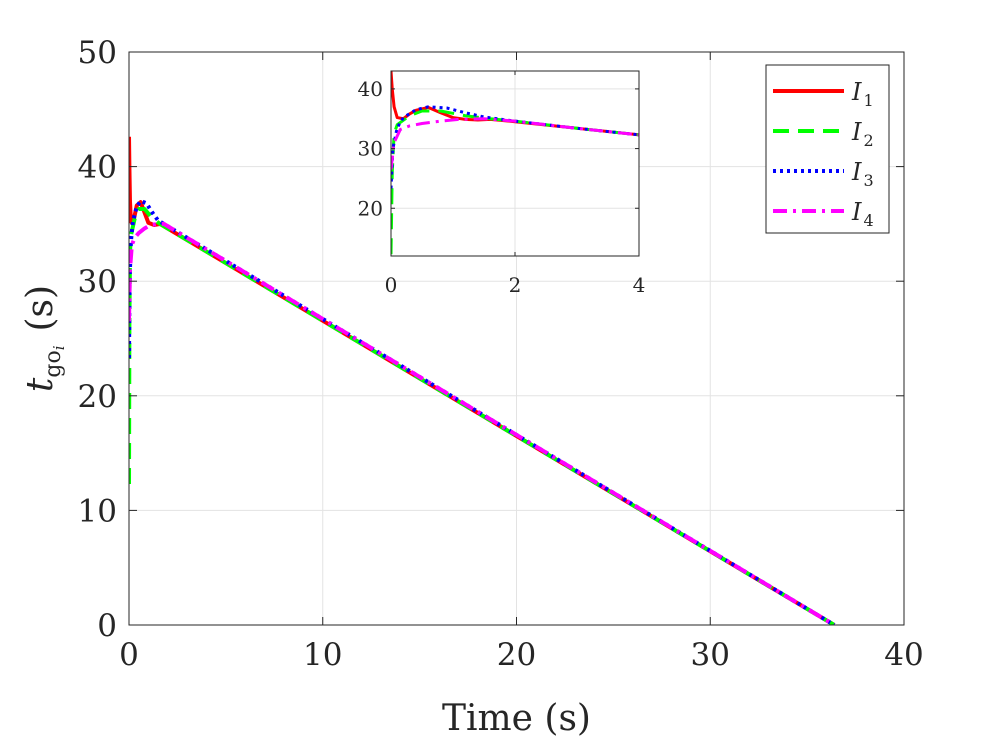 The height and width of the screenshot is (747, 996). I want to click on main-y-tick-label: 30, so click(97, 282).